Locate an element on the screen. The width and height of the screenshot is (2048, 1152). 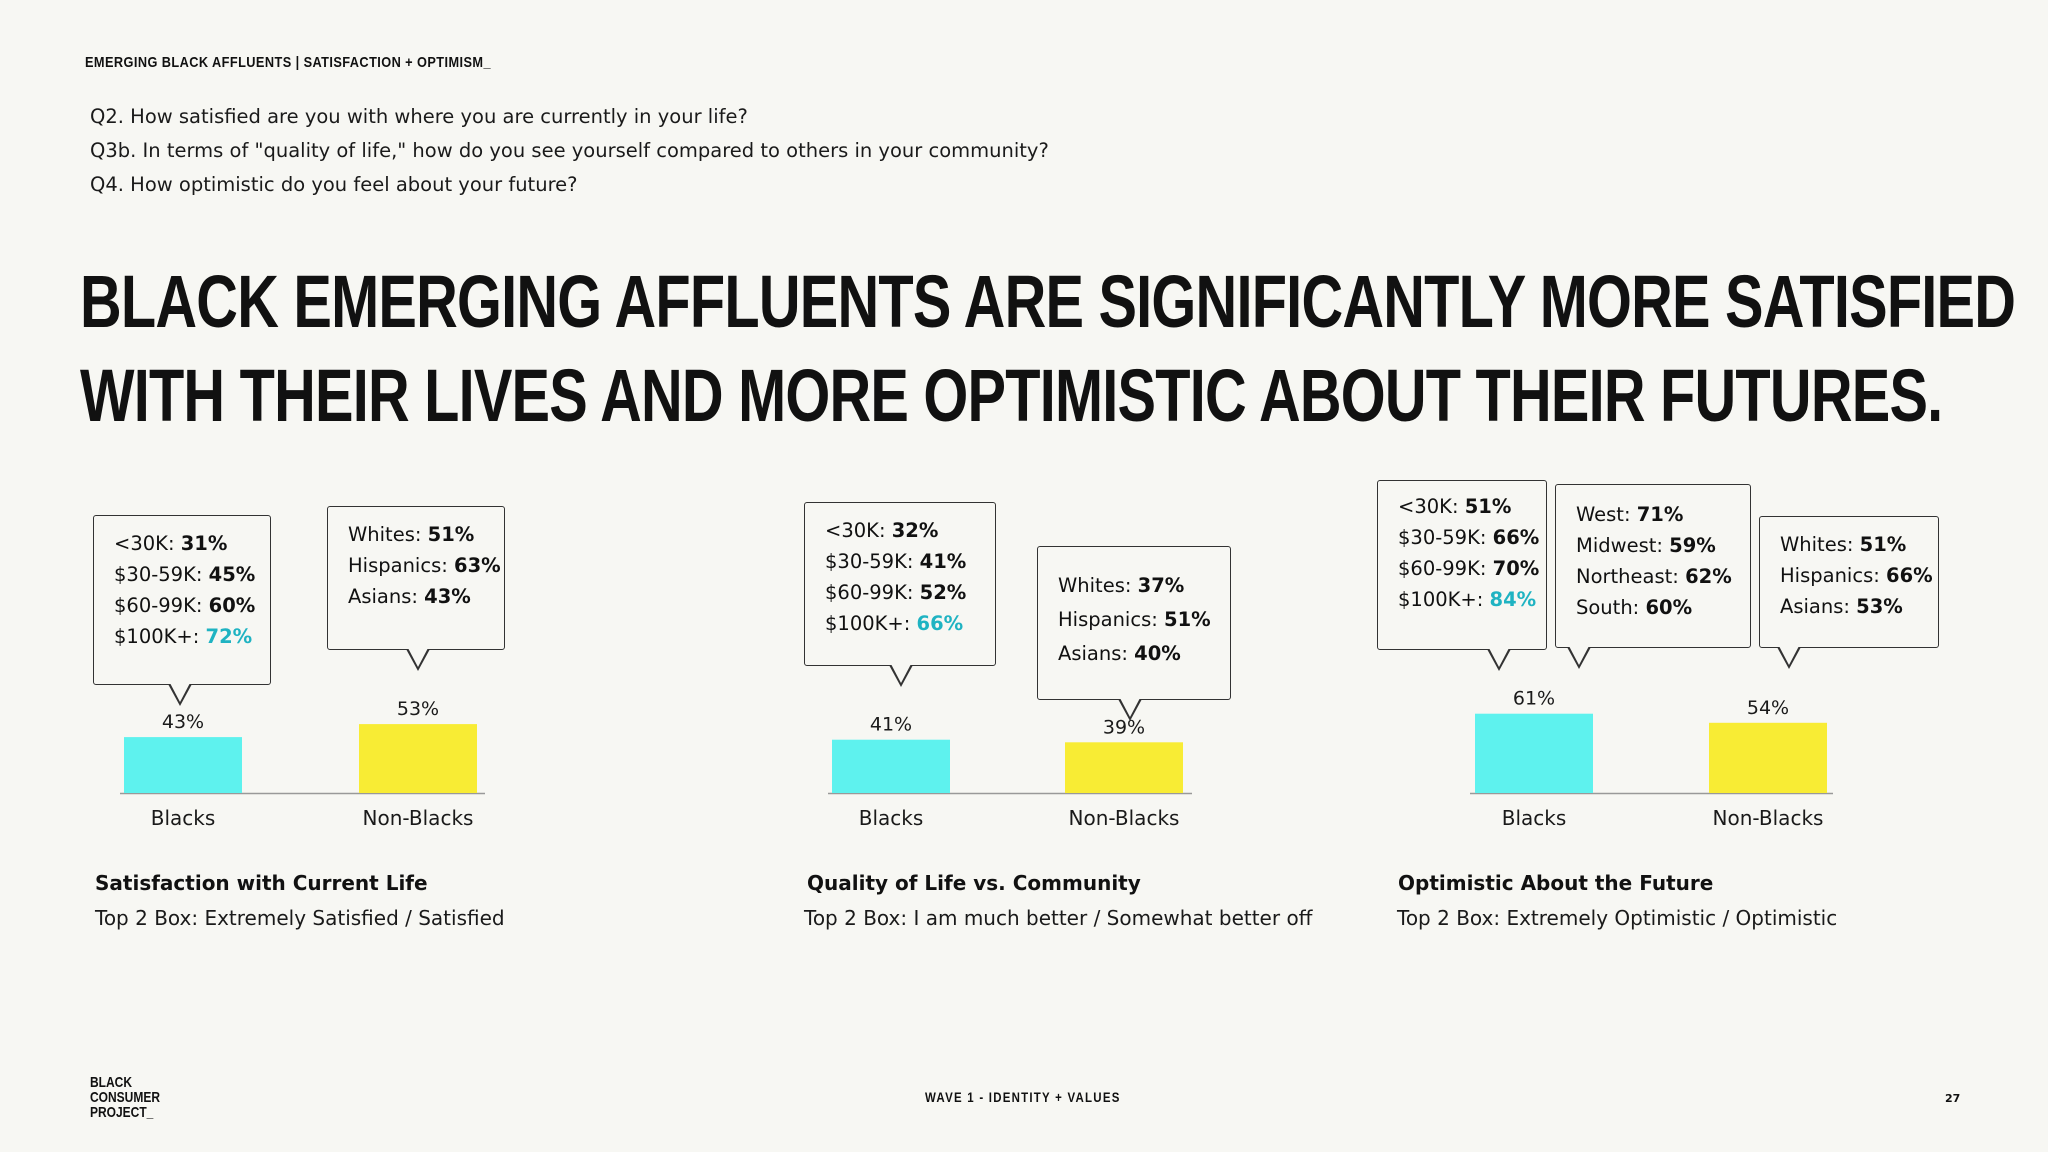
chart-quality-of-life-svg: 41% Blacks 39% Non-Blacks is located at coordinates (1010, 772).